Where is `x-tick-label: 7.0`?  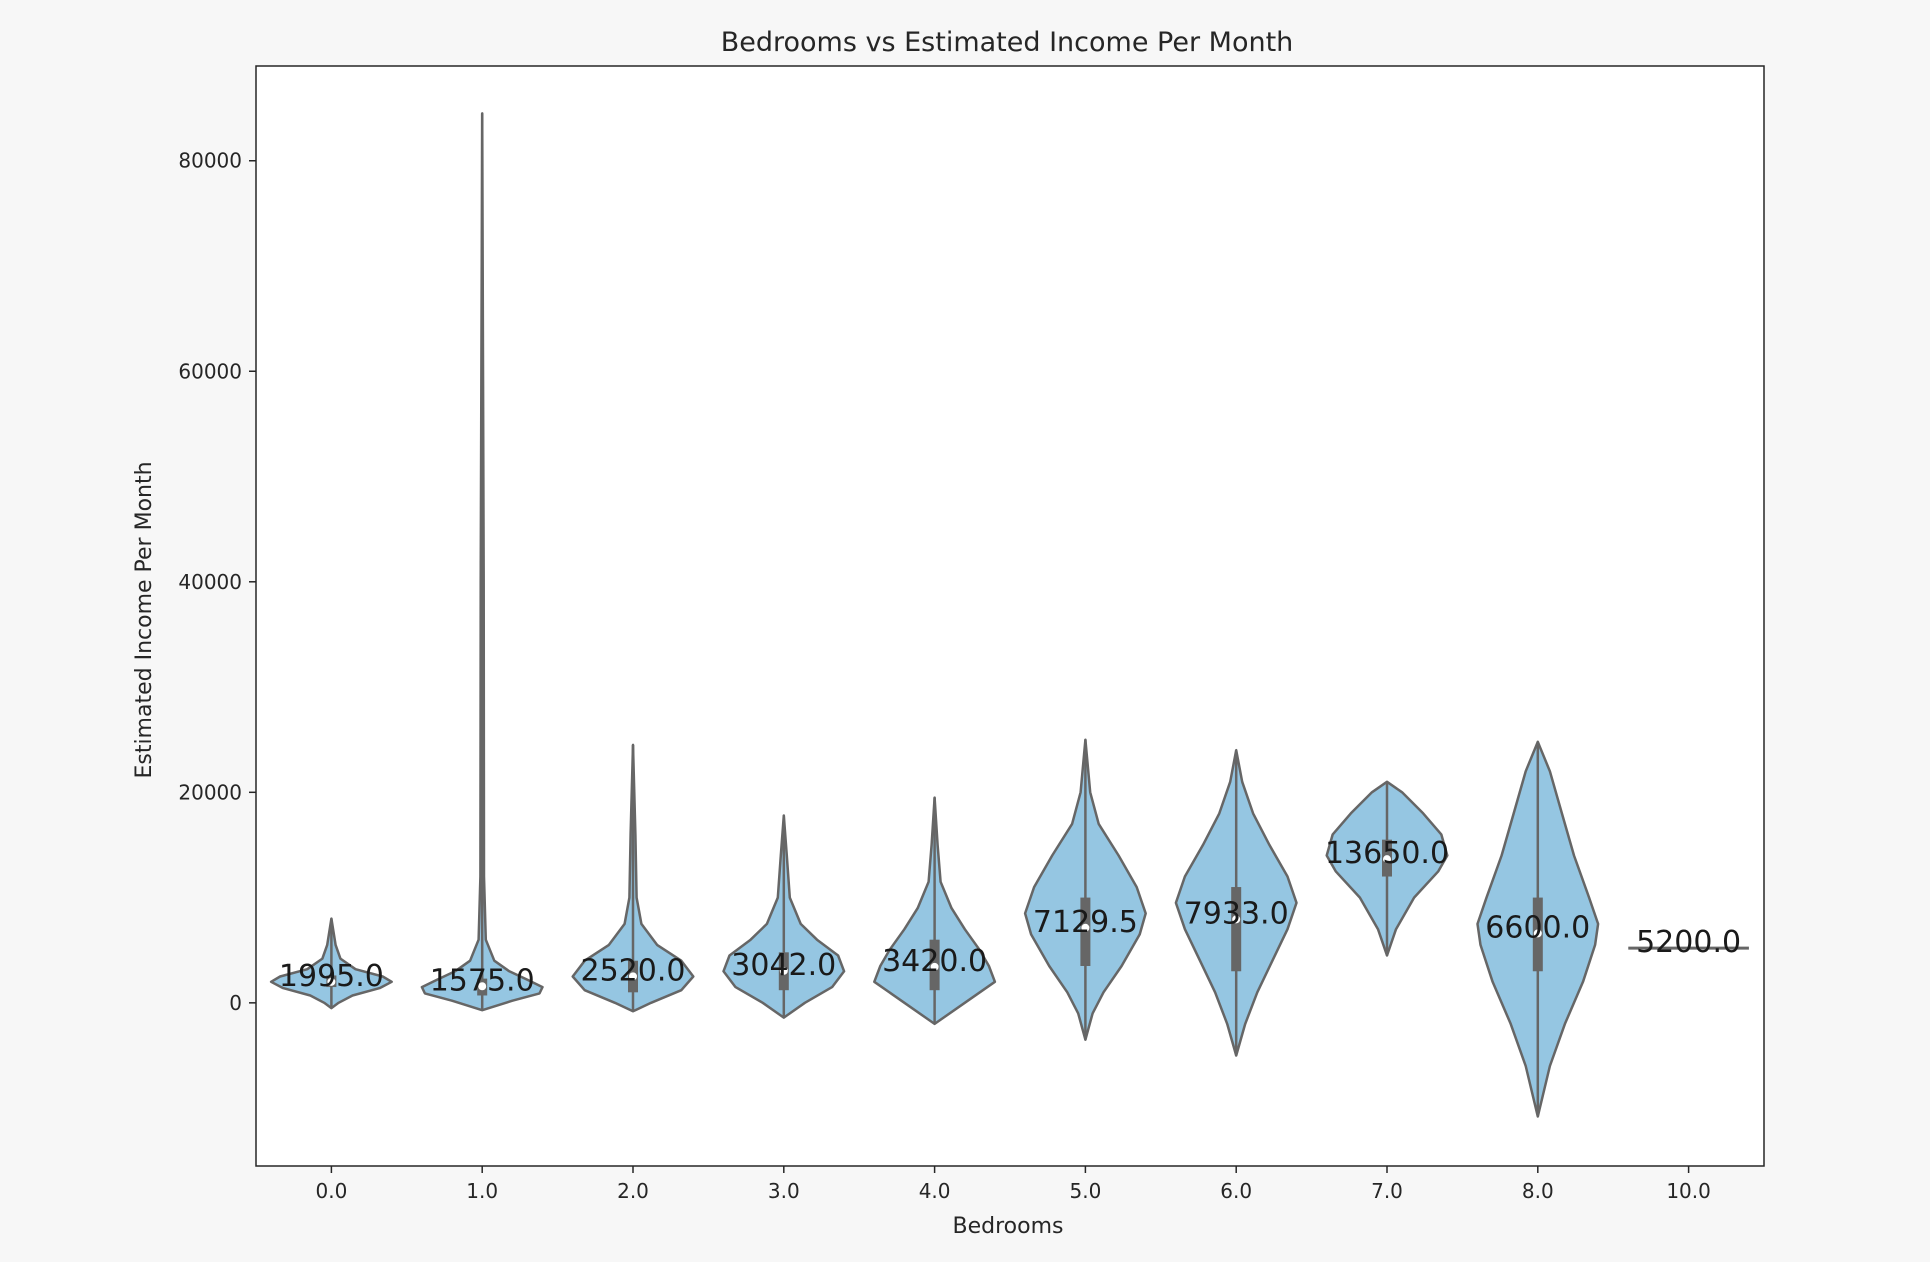 x-tick-label: 7.0 is located at coordinates (1387, 1191).